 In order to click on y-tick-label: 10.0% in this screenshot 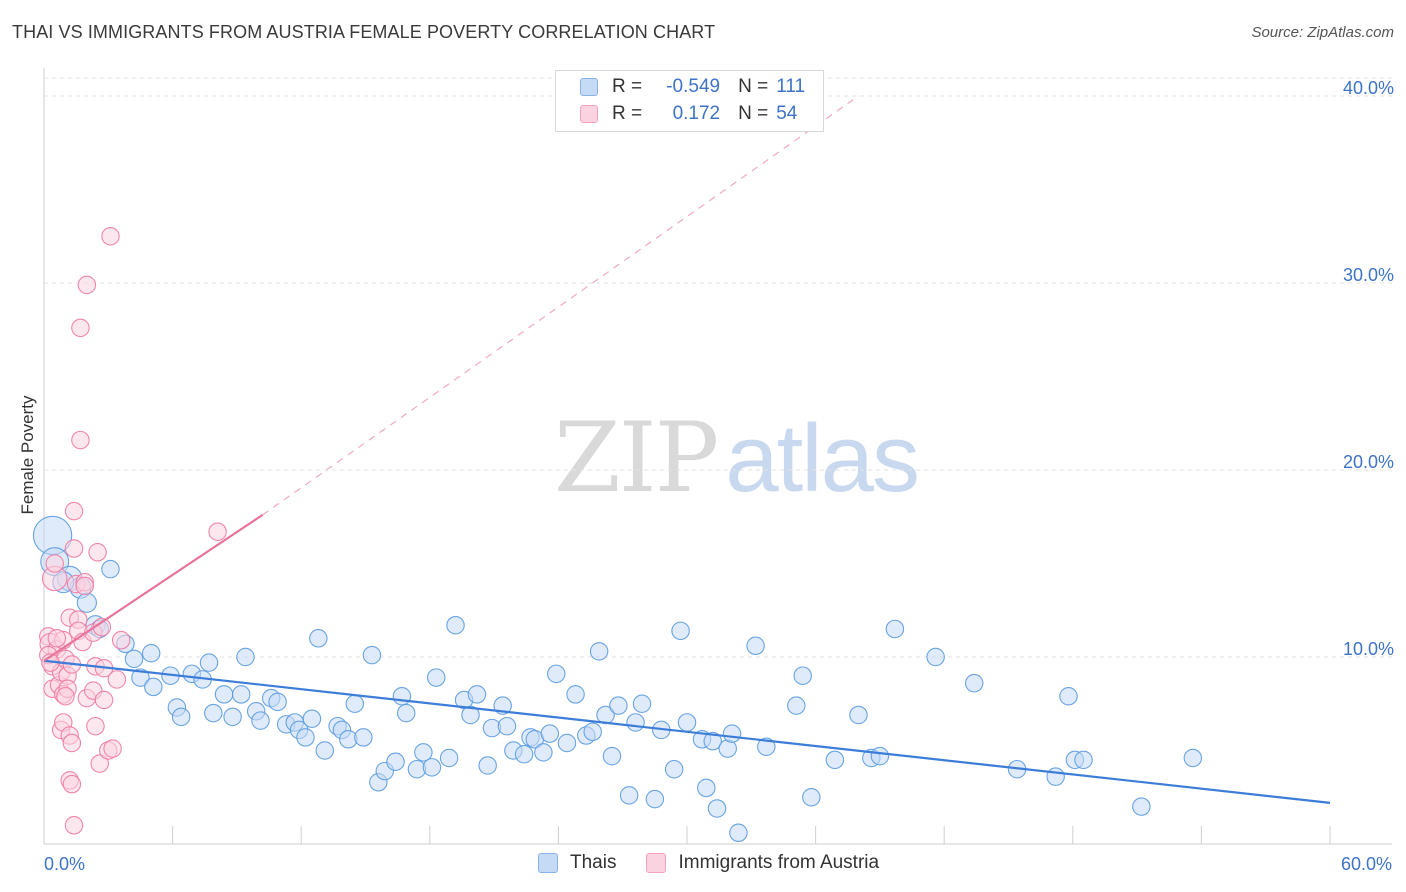, I will do `click(1368, 649)`.